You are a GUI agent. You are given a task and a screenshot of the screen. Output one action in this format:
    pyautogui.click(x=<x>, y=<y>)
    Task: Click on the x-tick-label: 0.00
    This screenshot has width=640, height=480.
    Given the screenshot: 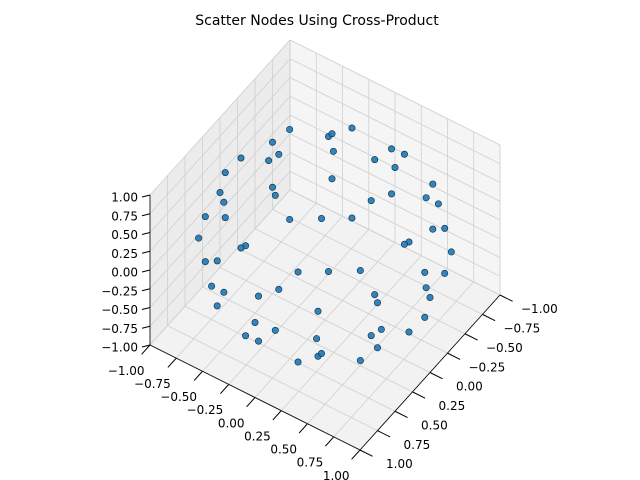 What is the action you would take?
    pyautogui.click(x=231, y=423)
    